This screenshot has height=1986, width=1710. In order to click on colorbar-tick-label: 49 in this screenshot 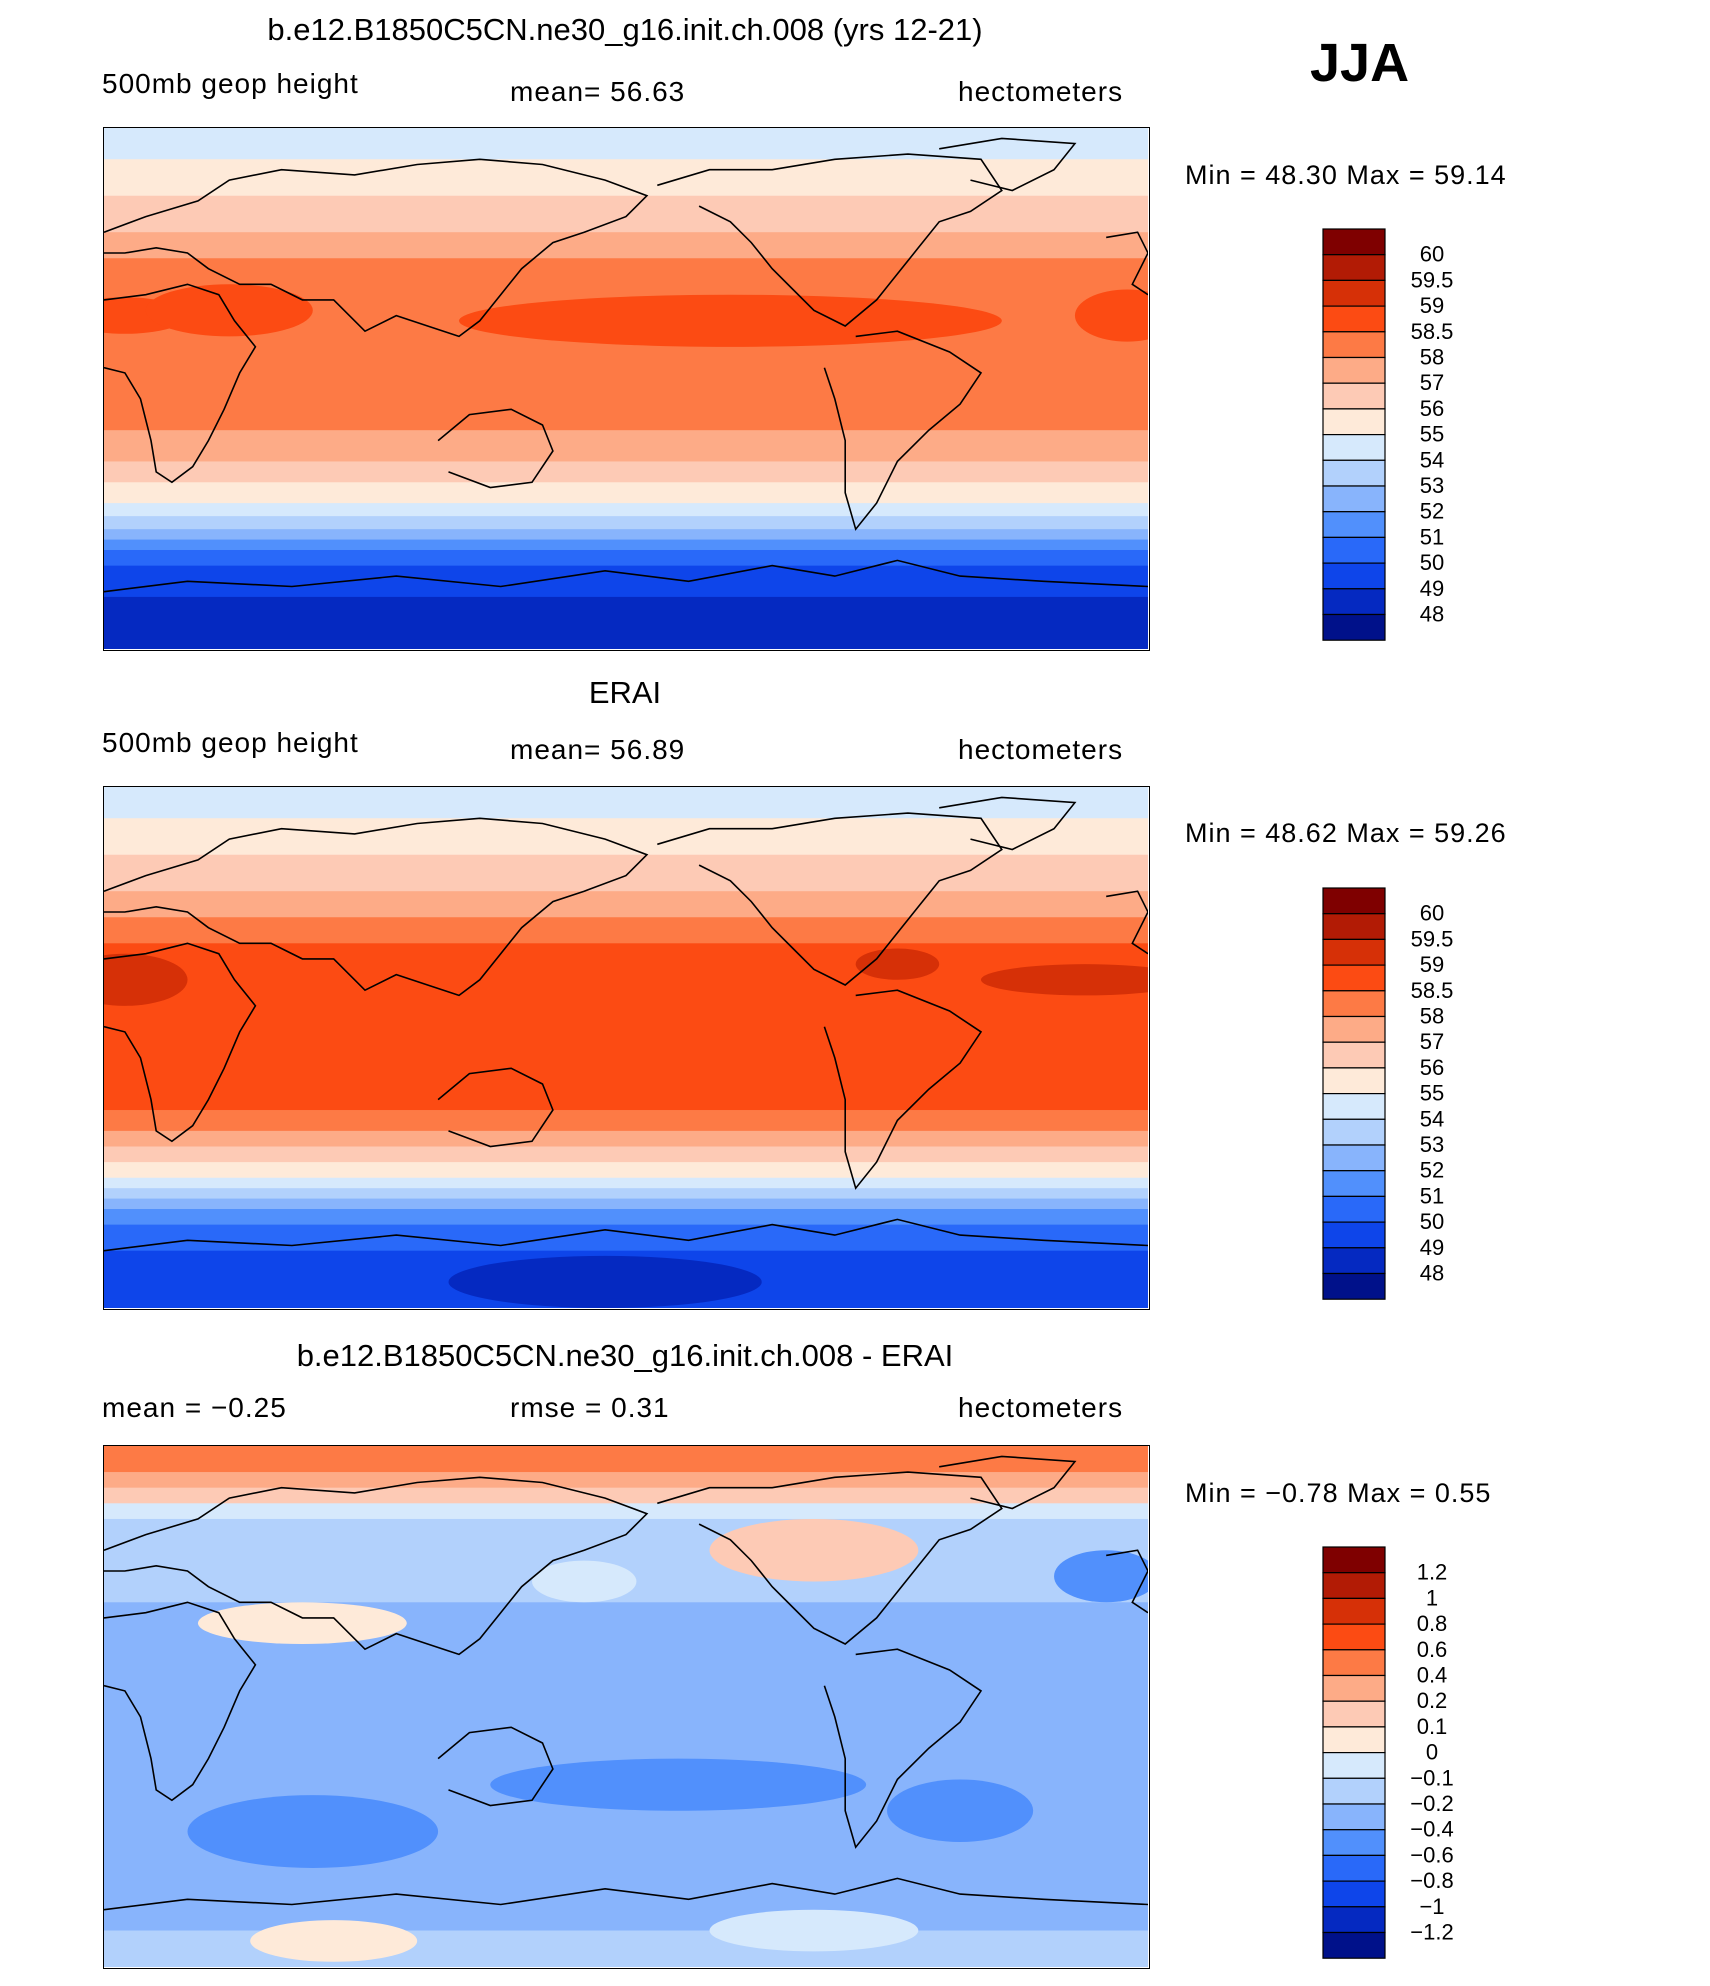, I will do `click(1432, 1247)`.